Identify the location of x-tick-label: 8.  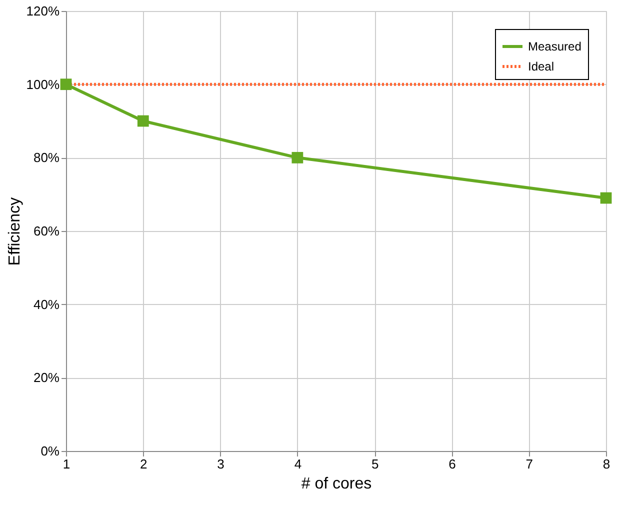
(606, 464).